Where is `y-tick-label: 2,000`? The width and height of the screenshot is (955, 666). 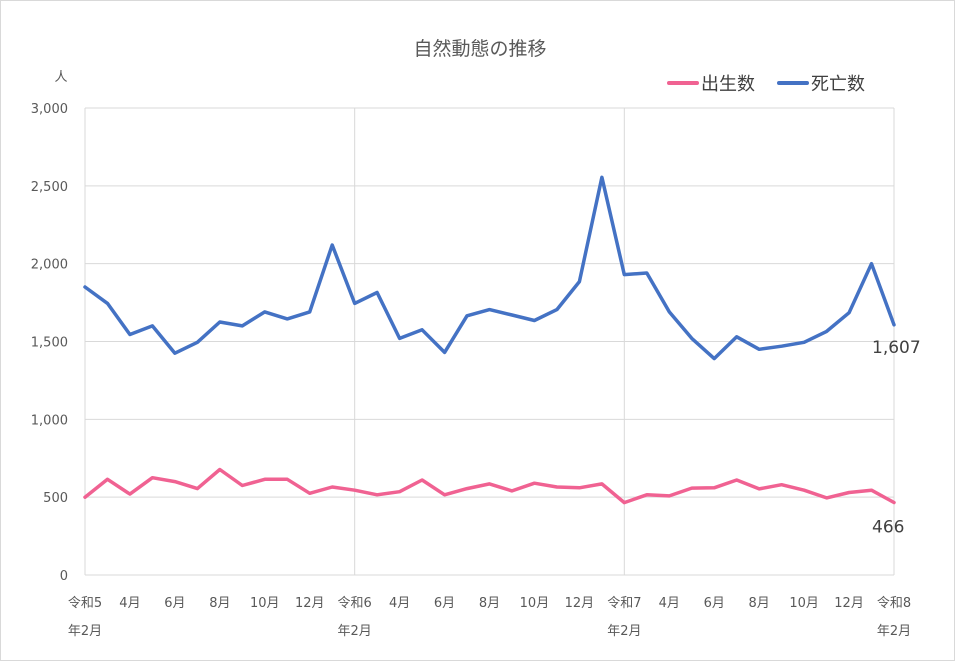
y-tick-label: 2,000 is located at coordinates (49, 265).